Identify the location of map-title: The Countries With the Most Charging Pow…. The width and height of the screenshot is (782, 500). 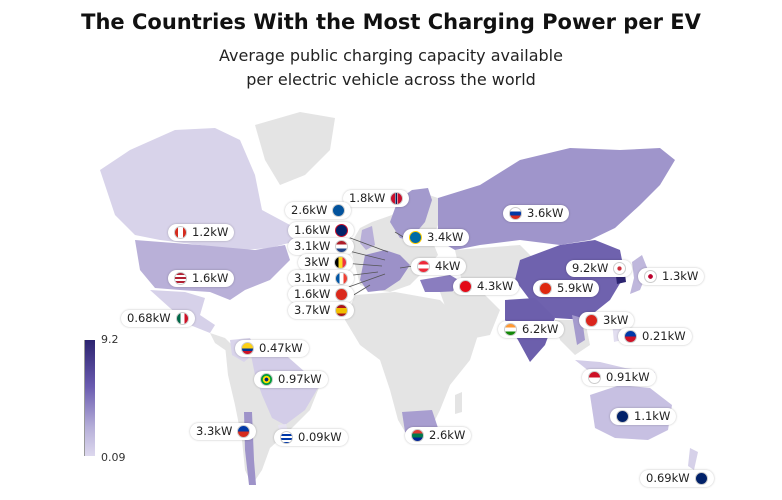
(391, 22).